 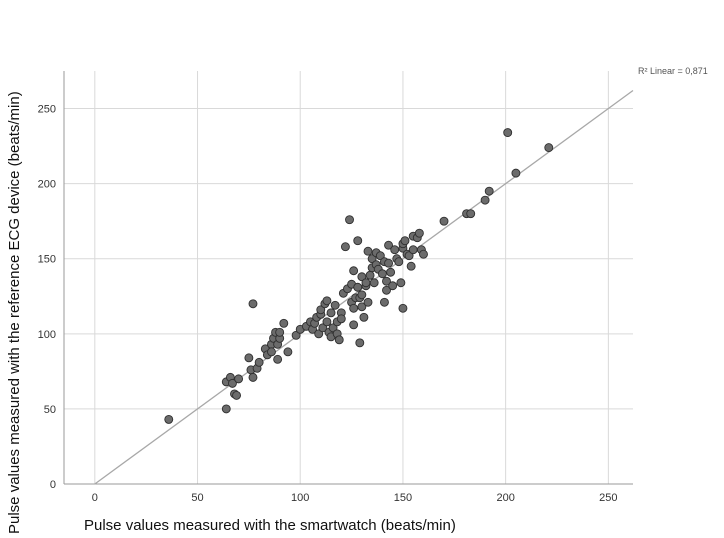 I want to click on x-tick-label: 50, so click(x=197, y=498).